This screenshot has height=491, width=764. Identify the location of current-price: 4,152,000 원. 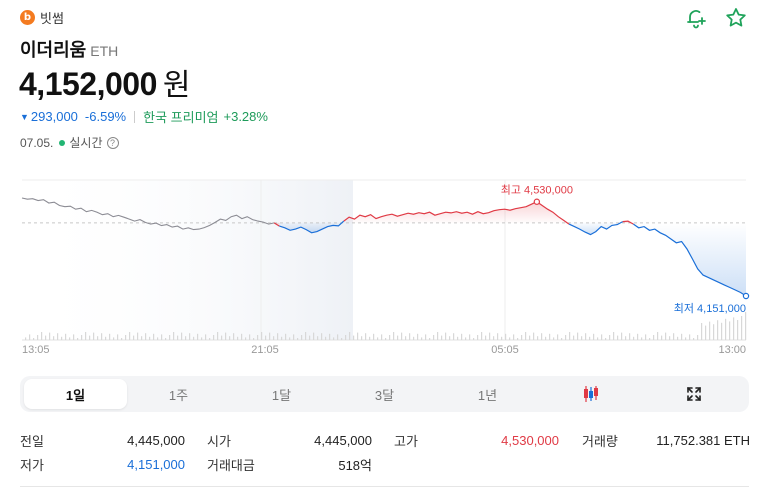
(104, 82).